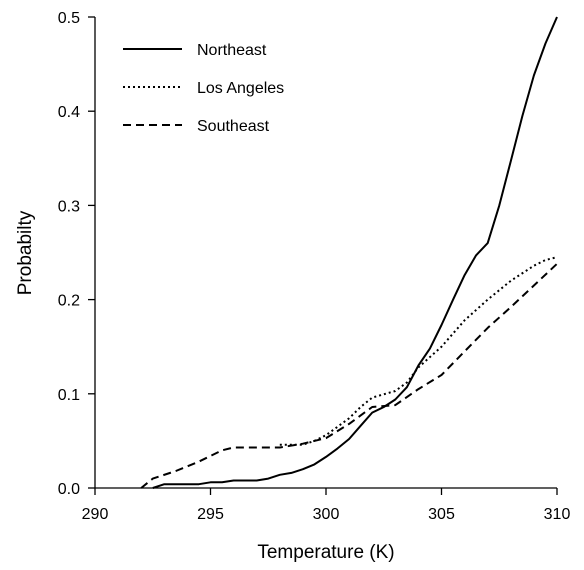  I want to click on y-tick-label: 0.2, so click(69, 301).